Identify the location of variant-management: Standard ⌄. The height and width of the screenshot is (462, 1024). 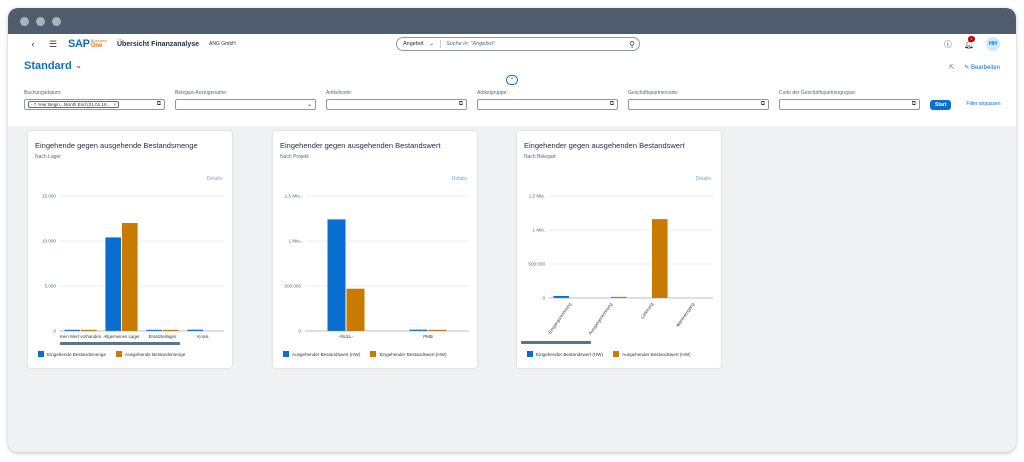
(53, 66).